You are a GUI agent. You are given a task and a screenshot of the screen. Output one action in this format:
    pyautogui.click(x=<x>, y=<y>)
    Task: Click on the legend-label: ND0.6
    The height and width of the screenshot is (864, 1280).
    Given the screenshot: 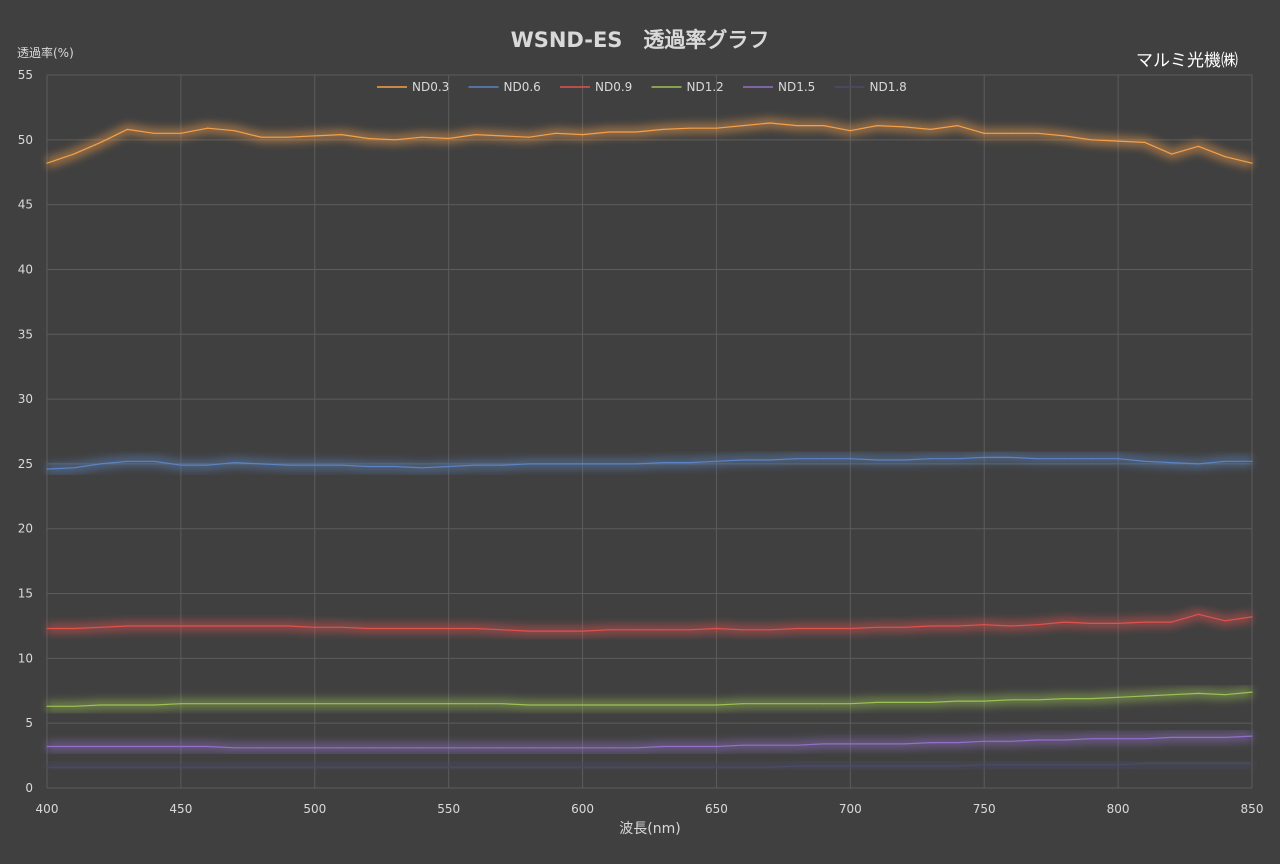 What is the action you would take?
    pyautogui.click(x=522, y=87)
    